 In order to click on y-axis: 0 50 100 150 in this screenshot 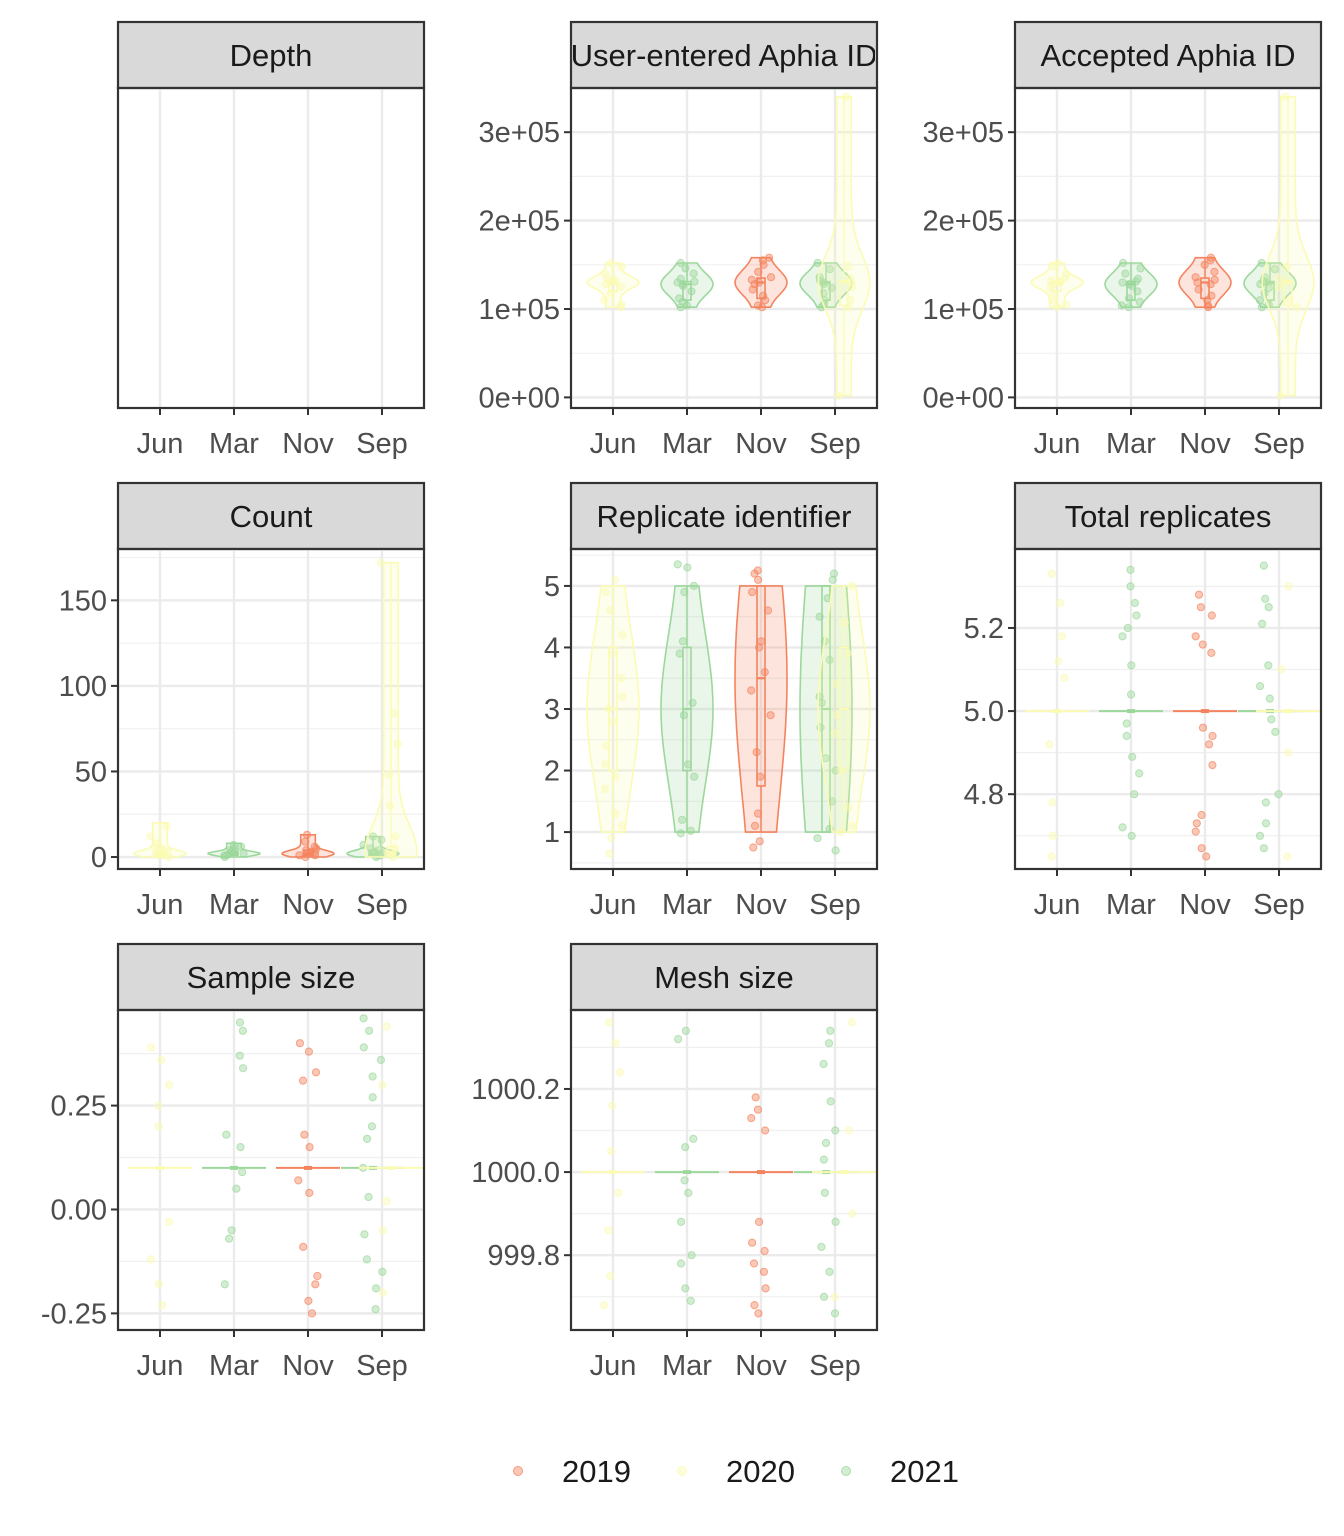, I will do `click(88, 729)`.